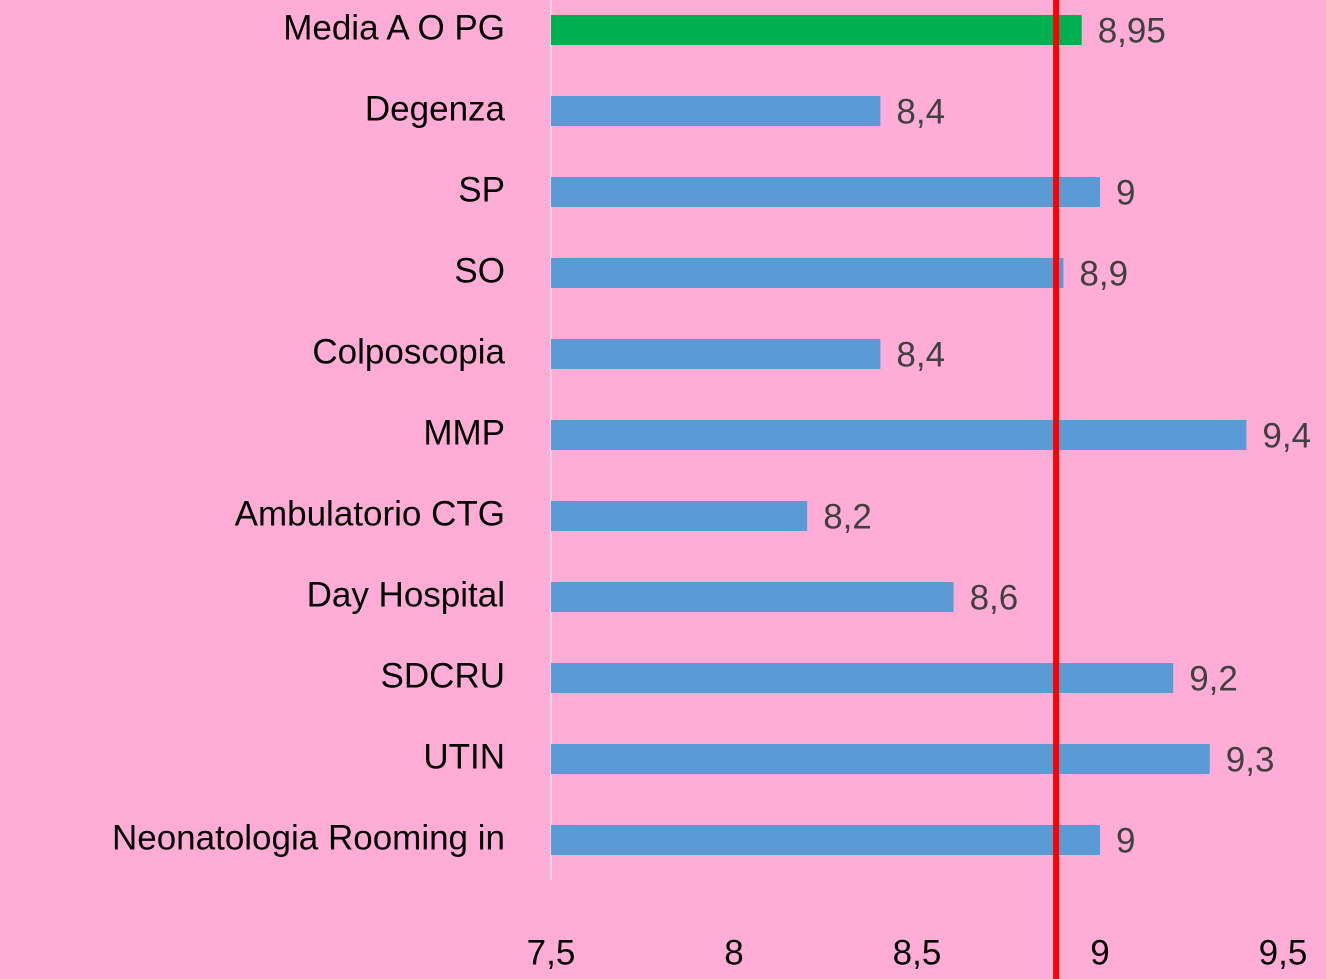 The image size is (1326, 979). Describe the element at coordinates (733, 952) in the screenshot. I see `x-tick-label: 8` at that location.